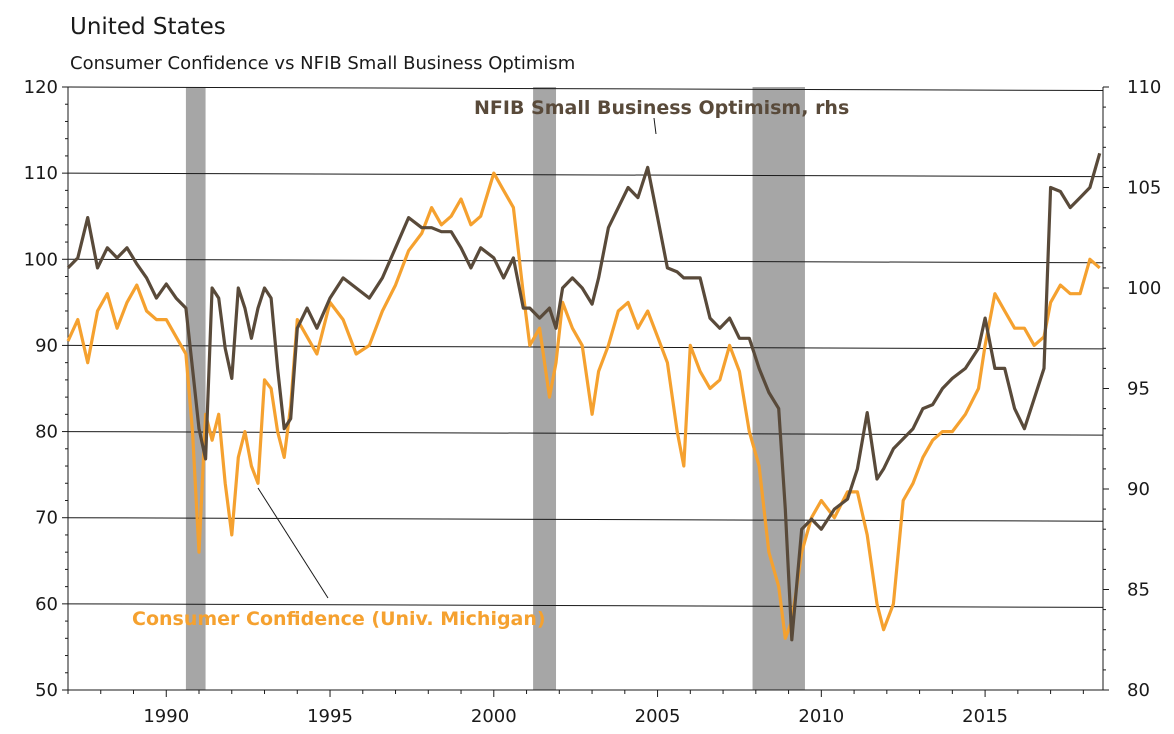 This screenshot has width=1174, height=734. Describe the element at coordinates (494, 716) in the screenshot. I see `x-tick-label-2000: 2000` at that location.